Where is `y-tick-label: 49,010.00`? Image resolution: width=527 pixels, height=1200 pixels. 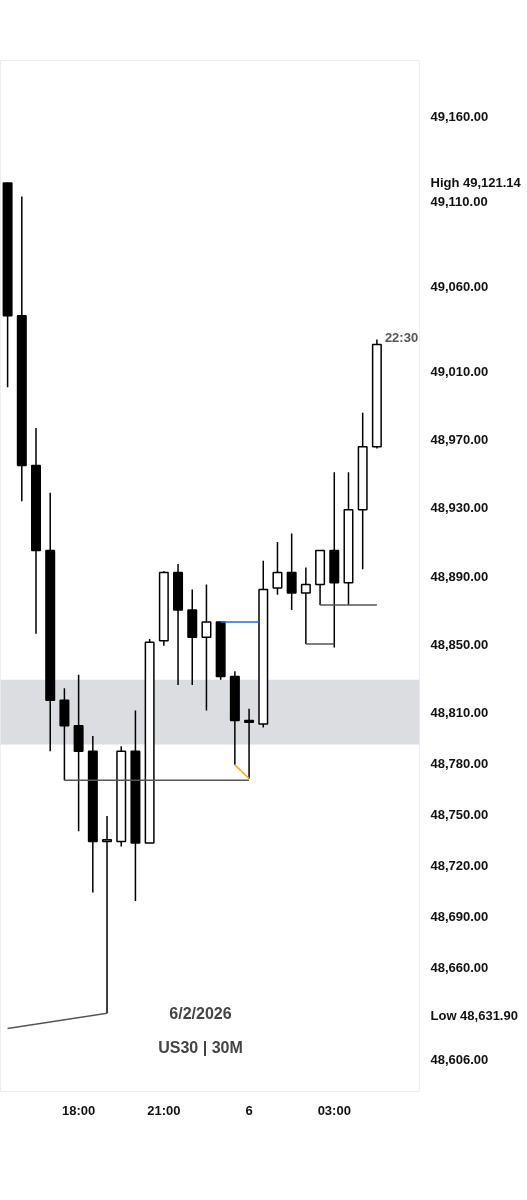
y-tick-label: 49,010.00 is located at coordinates (459, 372).